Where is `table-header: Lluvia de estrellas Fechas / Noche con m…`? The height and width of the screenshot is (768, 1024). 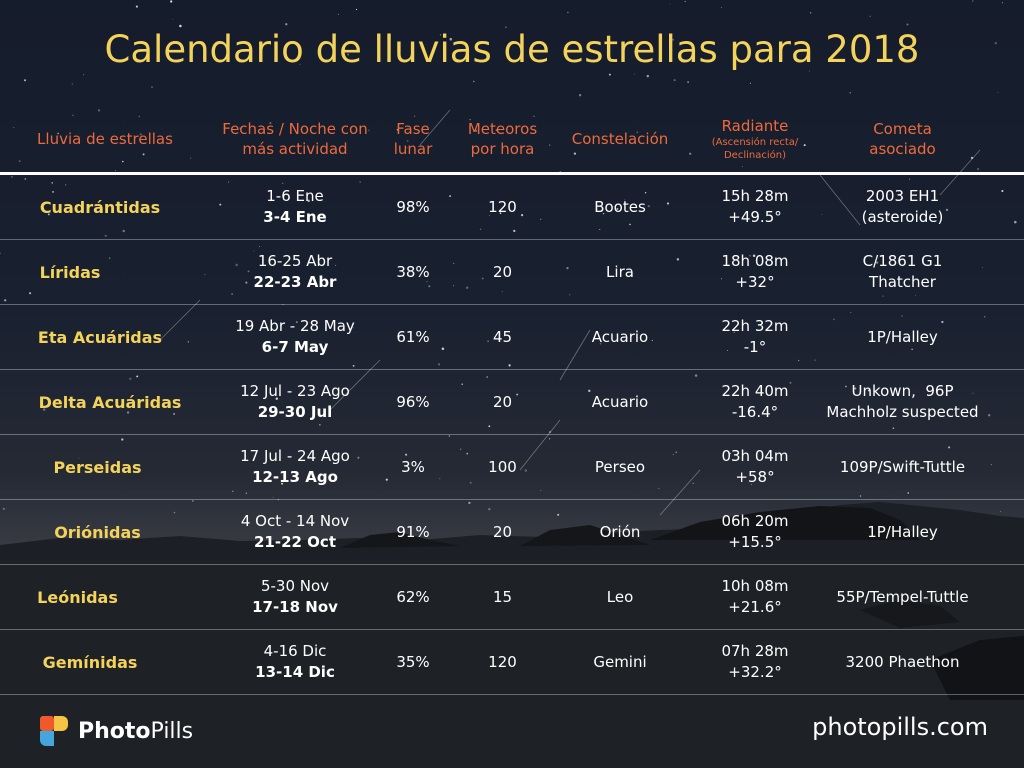 table-header: Lluvia de estrellas Fechas / Noche con m… is located at coordinates (512, 139).